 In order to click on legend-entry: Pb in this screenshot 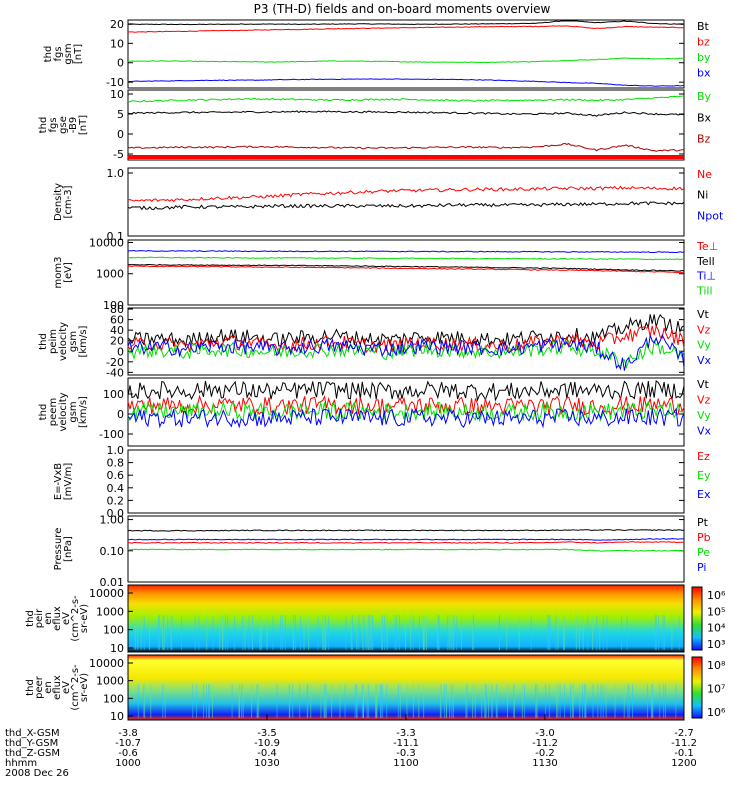, I will do `click(704, 537)`.